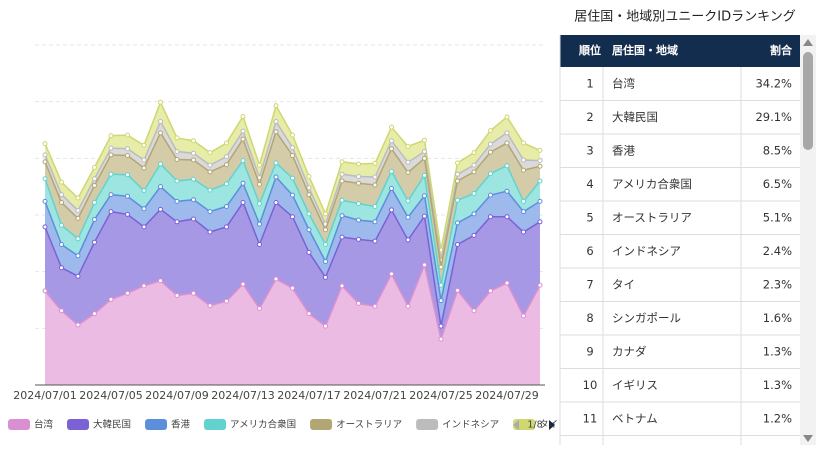  Describe the element at coordinates (369, 425) in the screenshot. I see `legend-label: オーストラリア` at that location.